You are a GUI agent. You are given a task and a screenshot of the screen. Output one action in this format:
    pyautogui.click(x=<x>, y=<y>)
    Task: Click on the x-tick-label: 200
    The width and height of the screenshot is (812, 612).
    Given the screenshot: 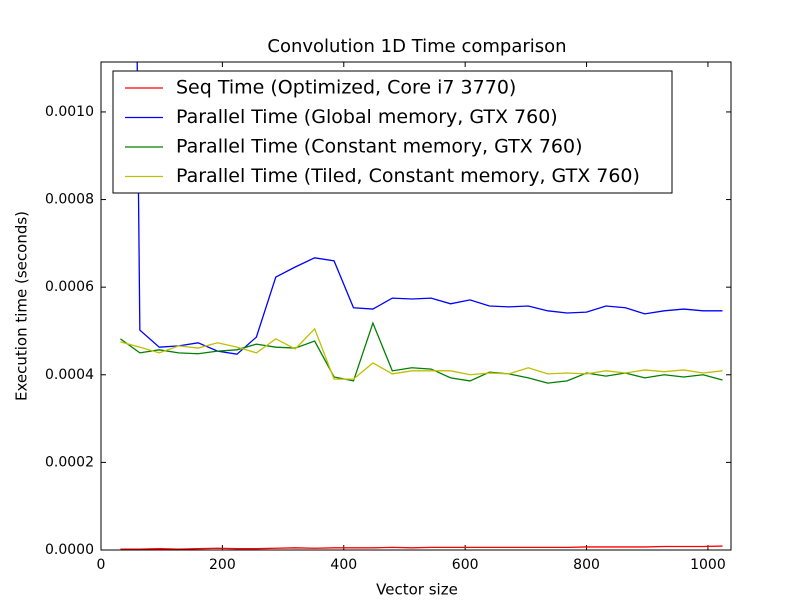 What is the action you would take?
    pyautogui.click(x=222, y=565)
    